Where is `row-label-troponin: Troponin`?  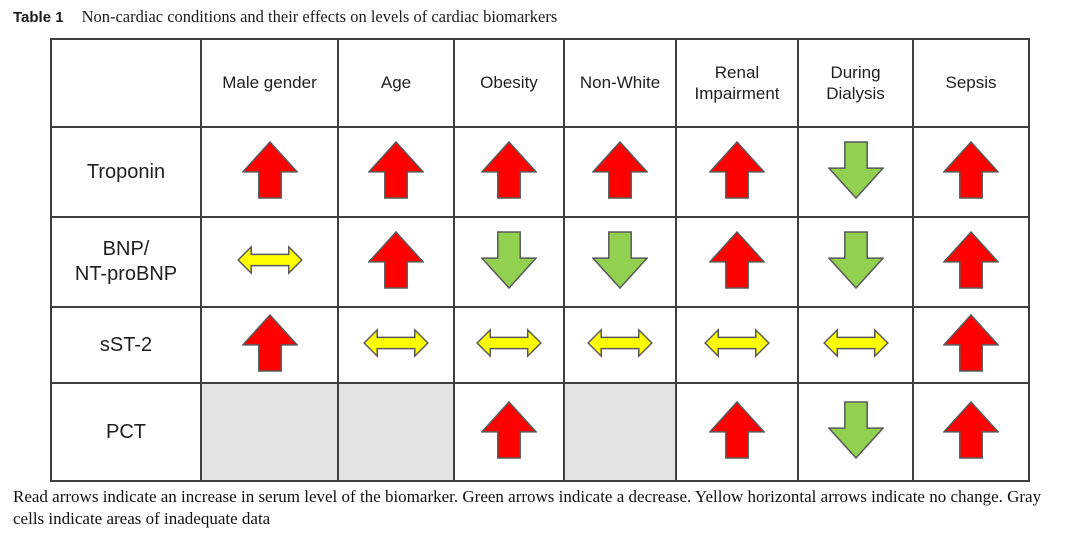
row-label-troponin: Troponin is located at coordinates (126, 172).